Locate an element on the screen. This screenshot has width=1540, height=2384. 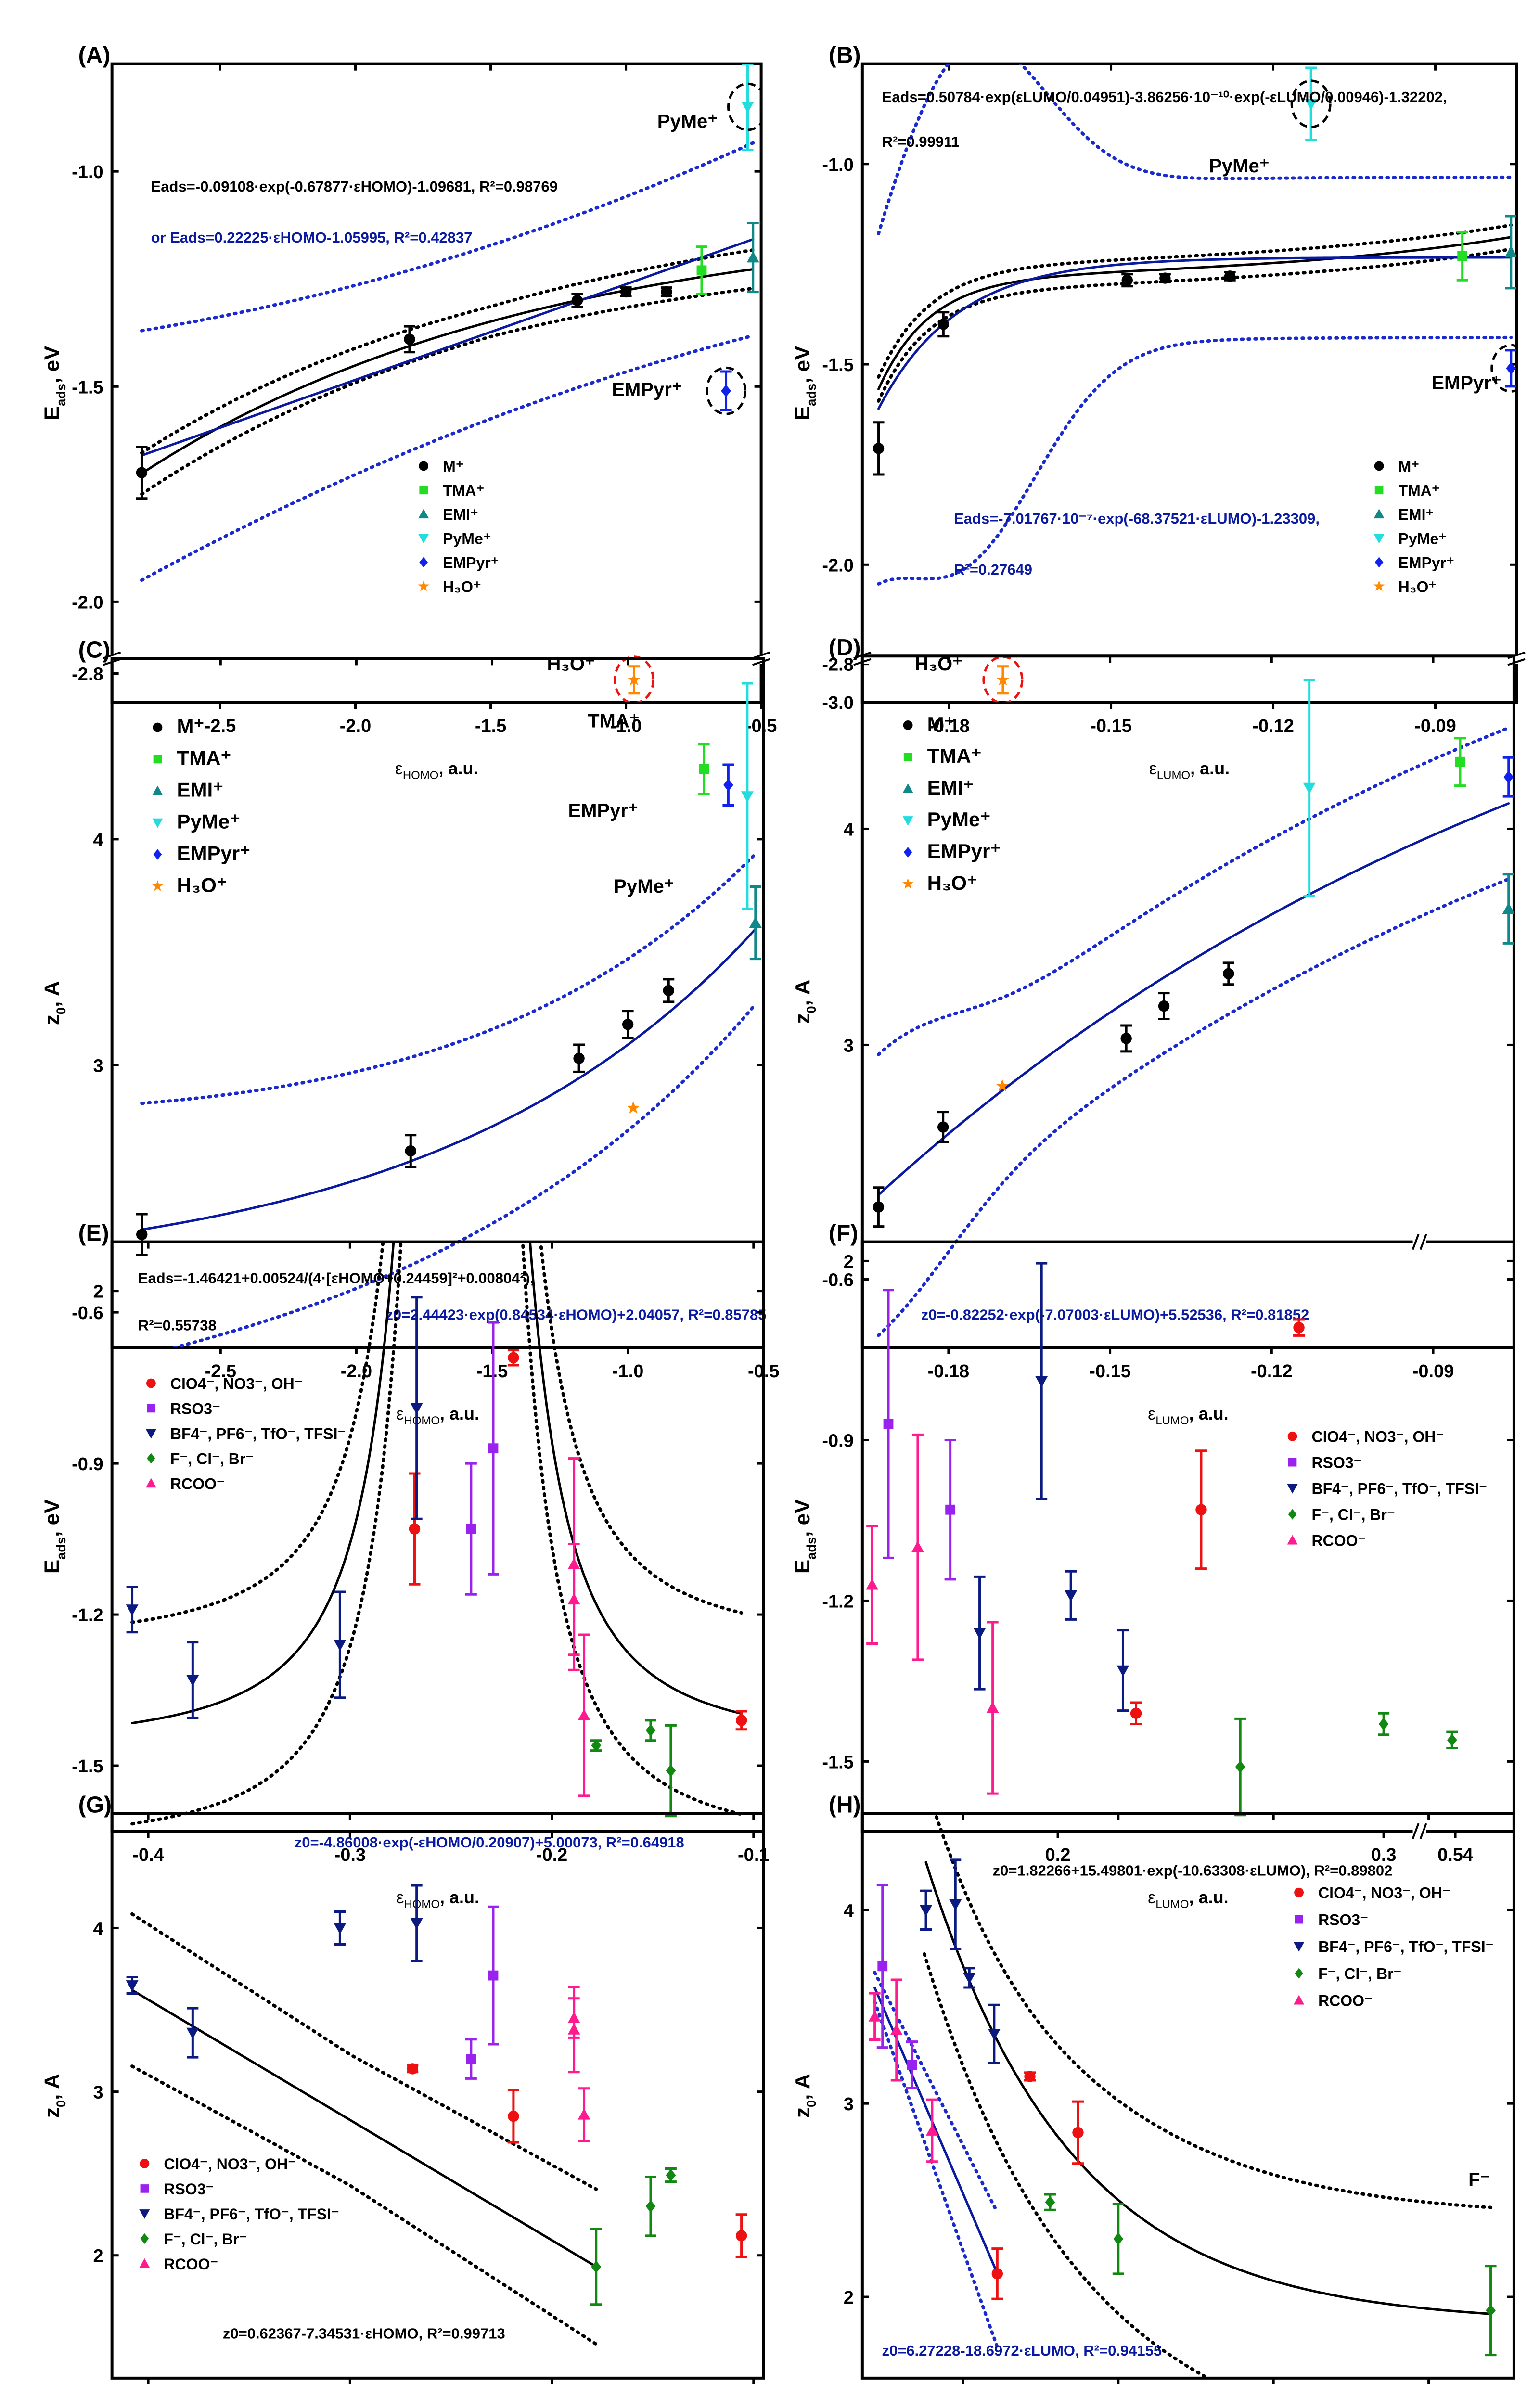
fit-curve-expA_lo is located at coordinates (447, 391).